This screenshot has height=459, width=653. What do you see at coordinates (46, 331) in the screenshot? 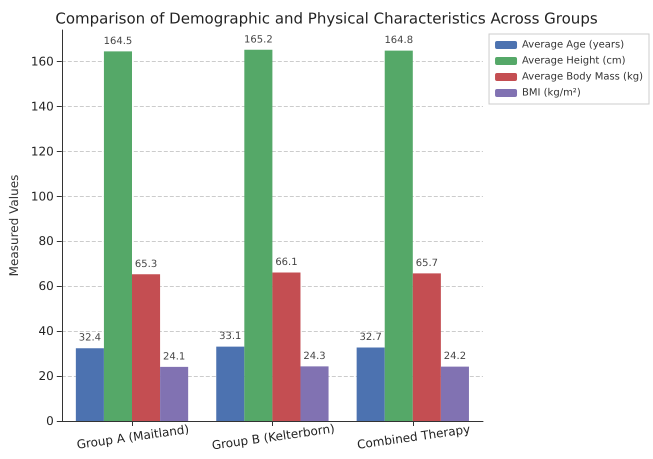
I see `y-tick-label: 40` at bounding box center [46, 331].